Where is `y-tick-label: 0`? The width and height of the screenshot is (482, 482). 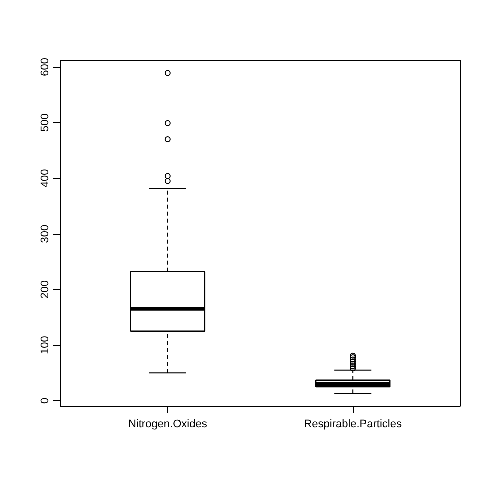 y-tick-label: 0 is located at coordinates (46, 401).